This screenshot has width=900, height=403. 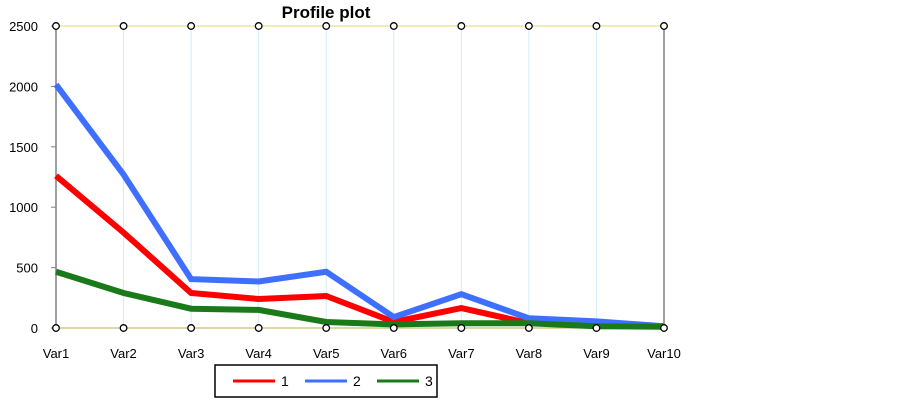 What do you see at coordinates (23, 26) in the screenshot?
I see `y-tick-label: 2500` at bounding box center [23, 26].